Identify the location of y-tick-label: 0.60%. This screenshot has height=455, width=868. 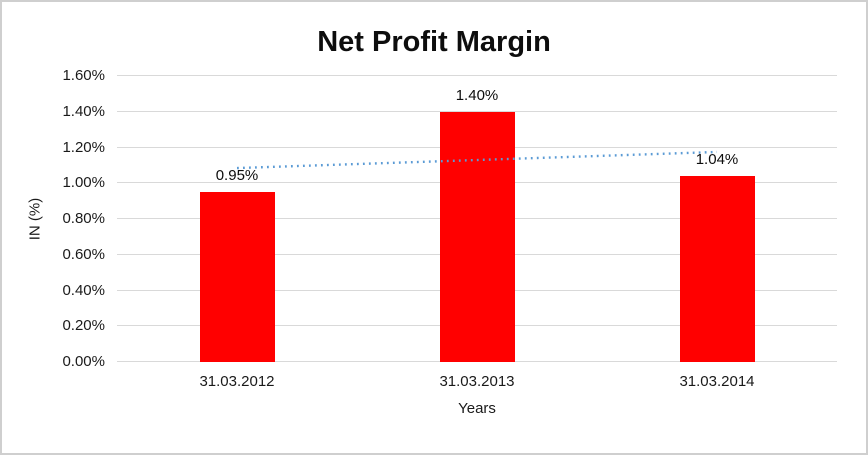
(83, 254).